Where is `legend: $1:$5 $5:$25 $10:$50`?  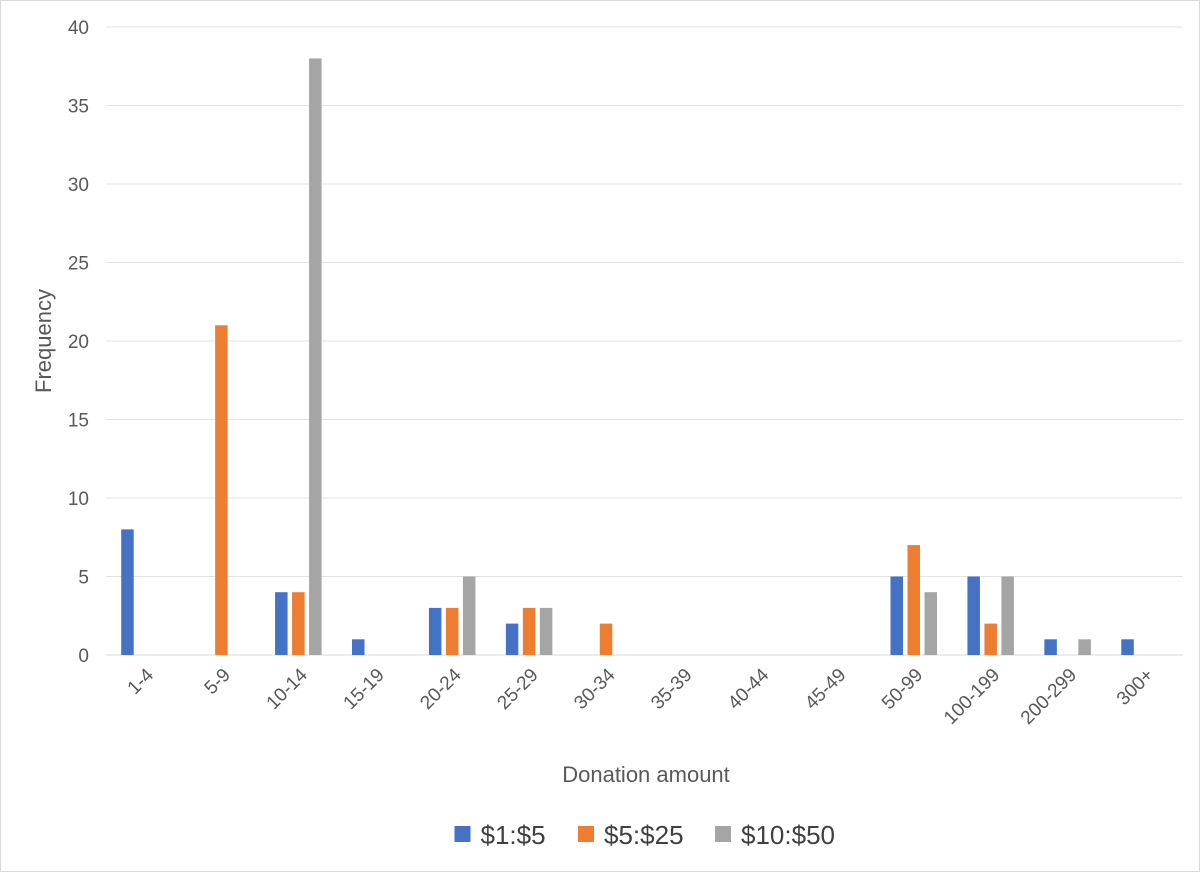
legend: $1:$5 $5:$25 $10:$50 is located at coordinates (644, 835).